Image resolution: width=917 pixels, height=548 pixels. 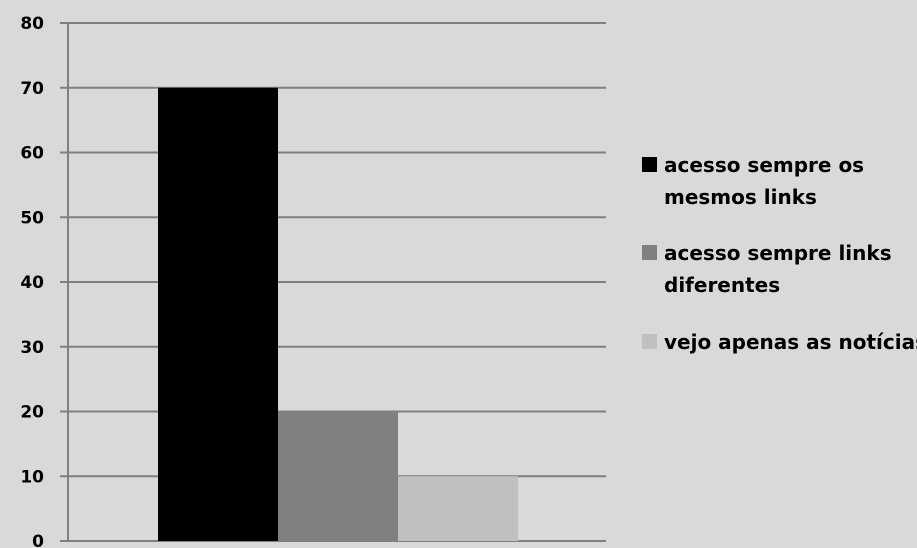 What do you see at coordinates (764, 165) in the screenshot?
I see `legend-label: acesso sempre os` at bounding box center [764, 165].